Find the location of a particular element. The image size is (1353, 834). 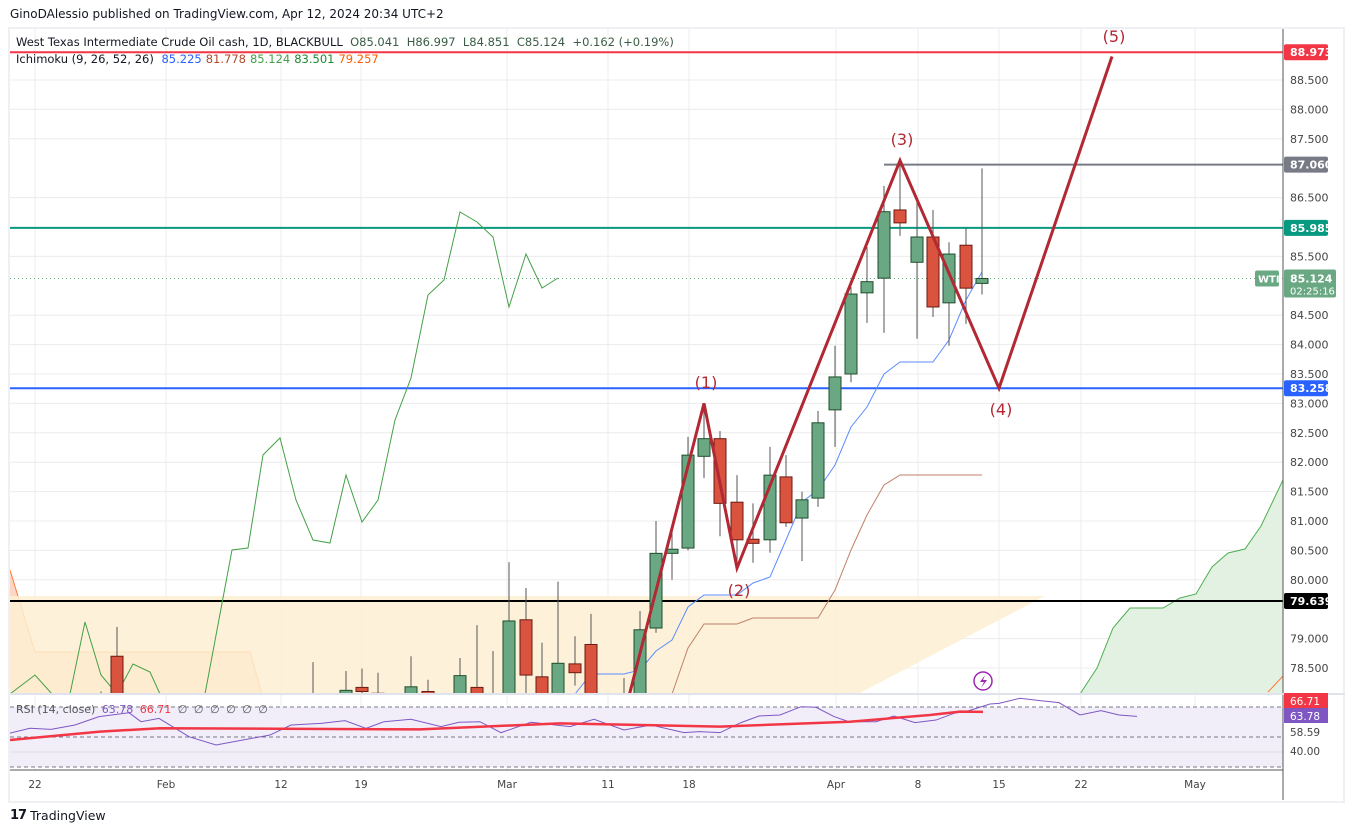

rsi-label: RSI (14, close) is located at coordinates (56, 709).